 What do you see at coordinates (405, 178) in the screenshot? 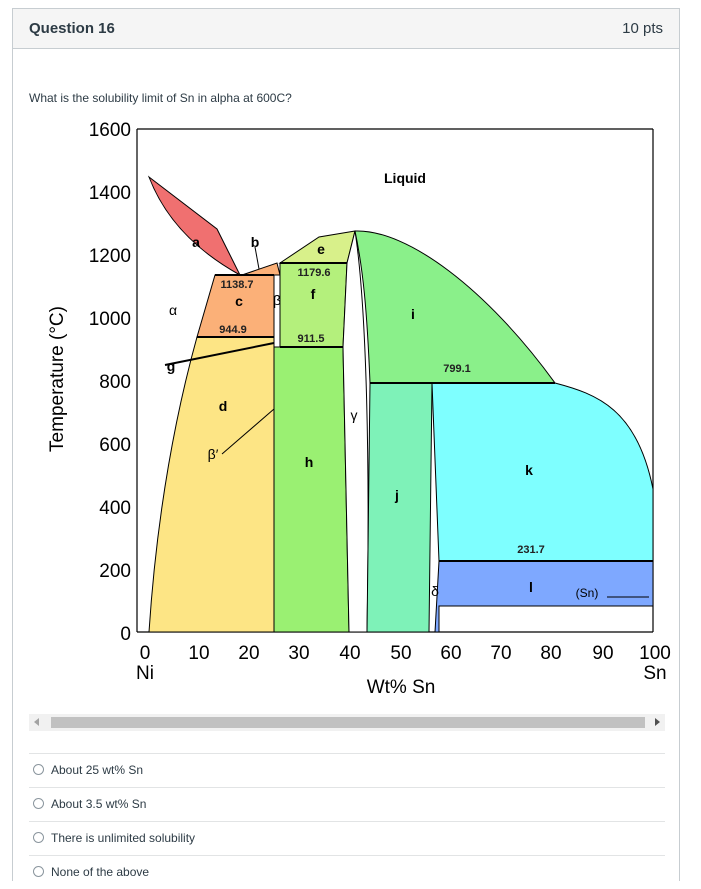
I see `label-liquid: Liquid` at bounding box center [405, 178].